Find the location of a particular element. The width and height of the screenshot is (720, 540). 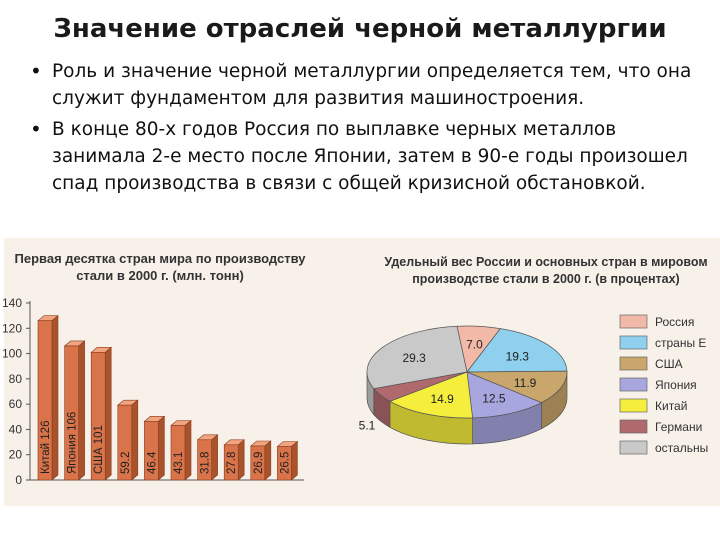

y-tick-label: 0 is located at coordinates (18, 480).